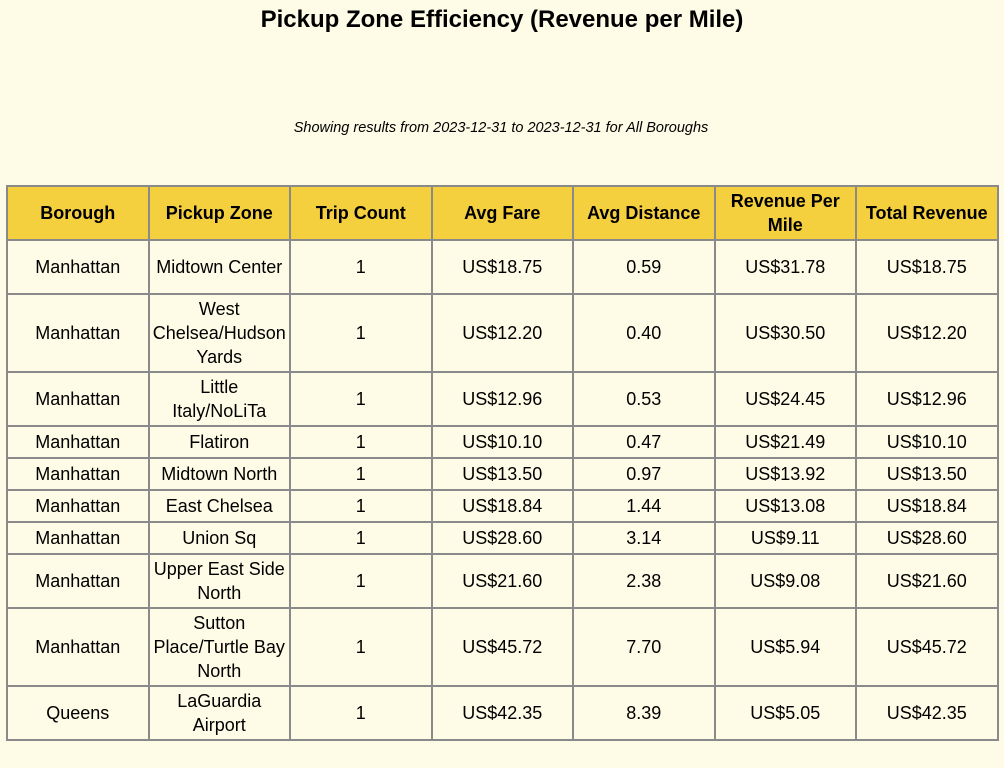 The image size is (1004, 768). What do you see at coordinates (927, 442) in the screenshot?
I see `cell-total-revenue: US$10.10` at bounding box center [927, 442].